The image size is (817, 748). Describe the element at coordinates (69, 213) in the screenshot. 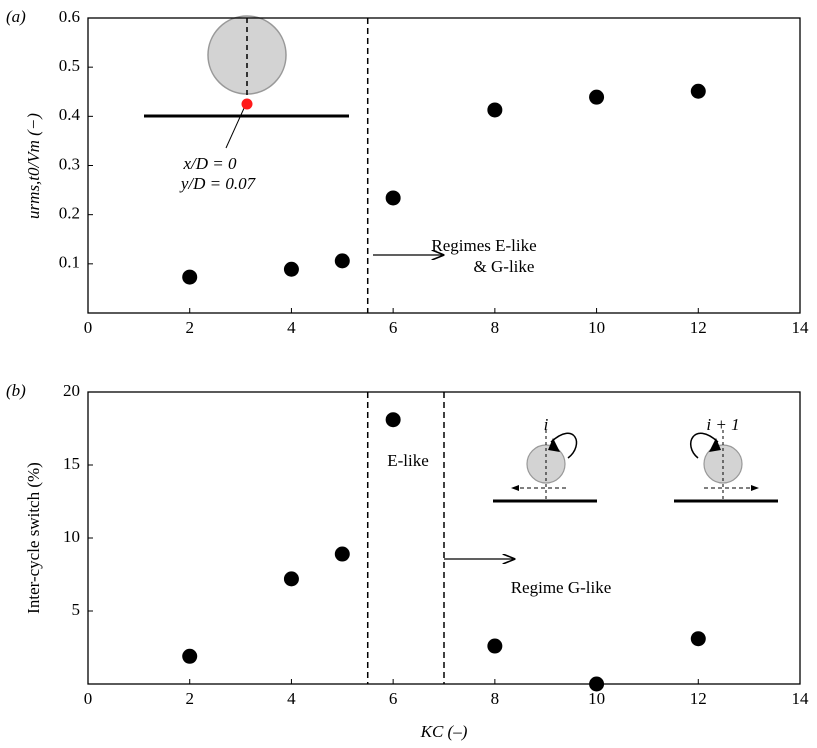

I see `y-tick-label: 0.2` at that location.